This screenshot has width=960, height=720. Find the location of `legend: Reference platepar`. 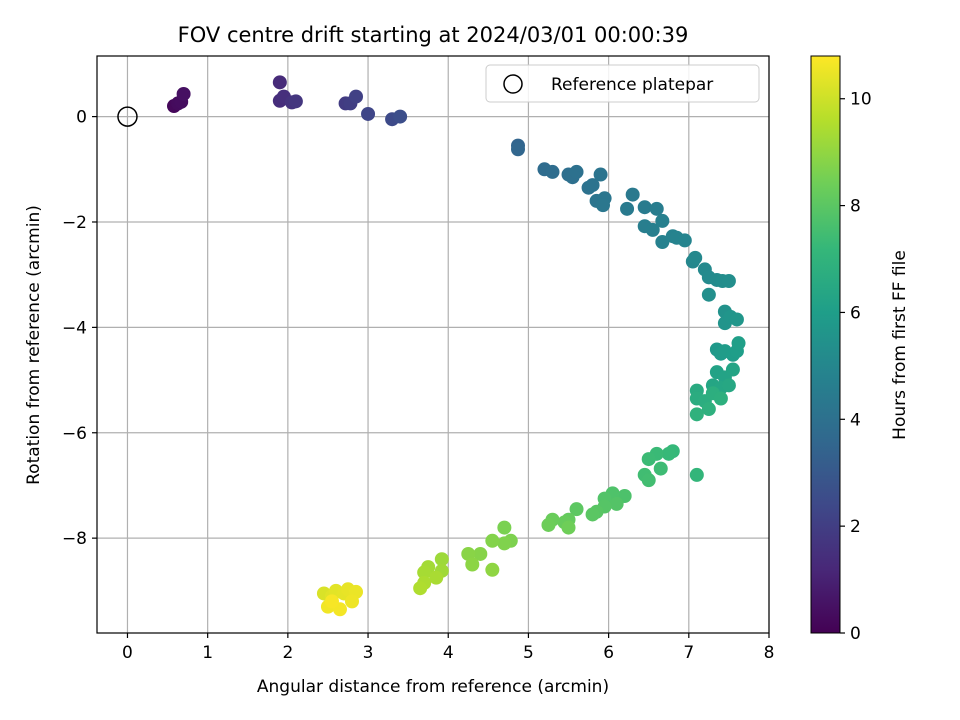

legend: Reference platepar is located at coordinates (622, 83).